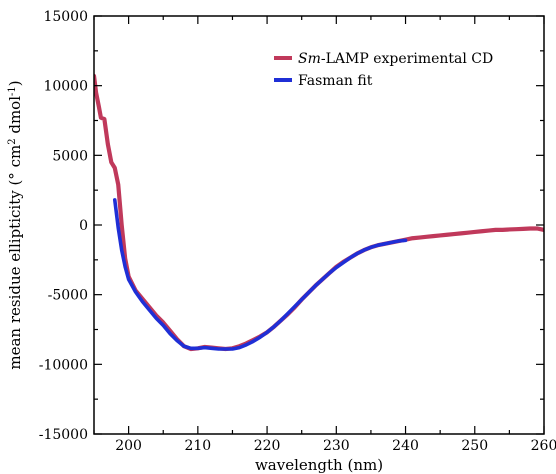 The height and width of the screenshot is (474, 556). What do you see at coordinates (336, 446) in the screenshot?
I see `x-tick-label: 230` at bounding box center [336, 446].